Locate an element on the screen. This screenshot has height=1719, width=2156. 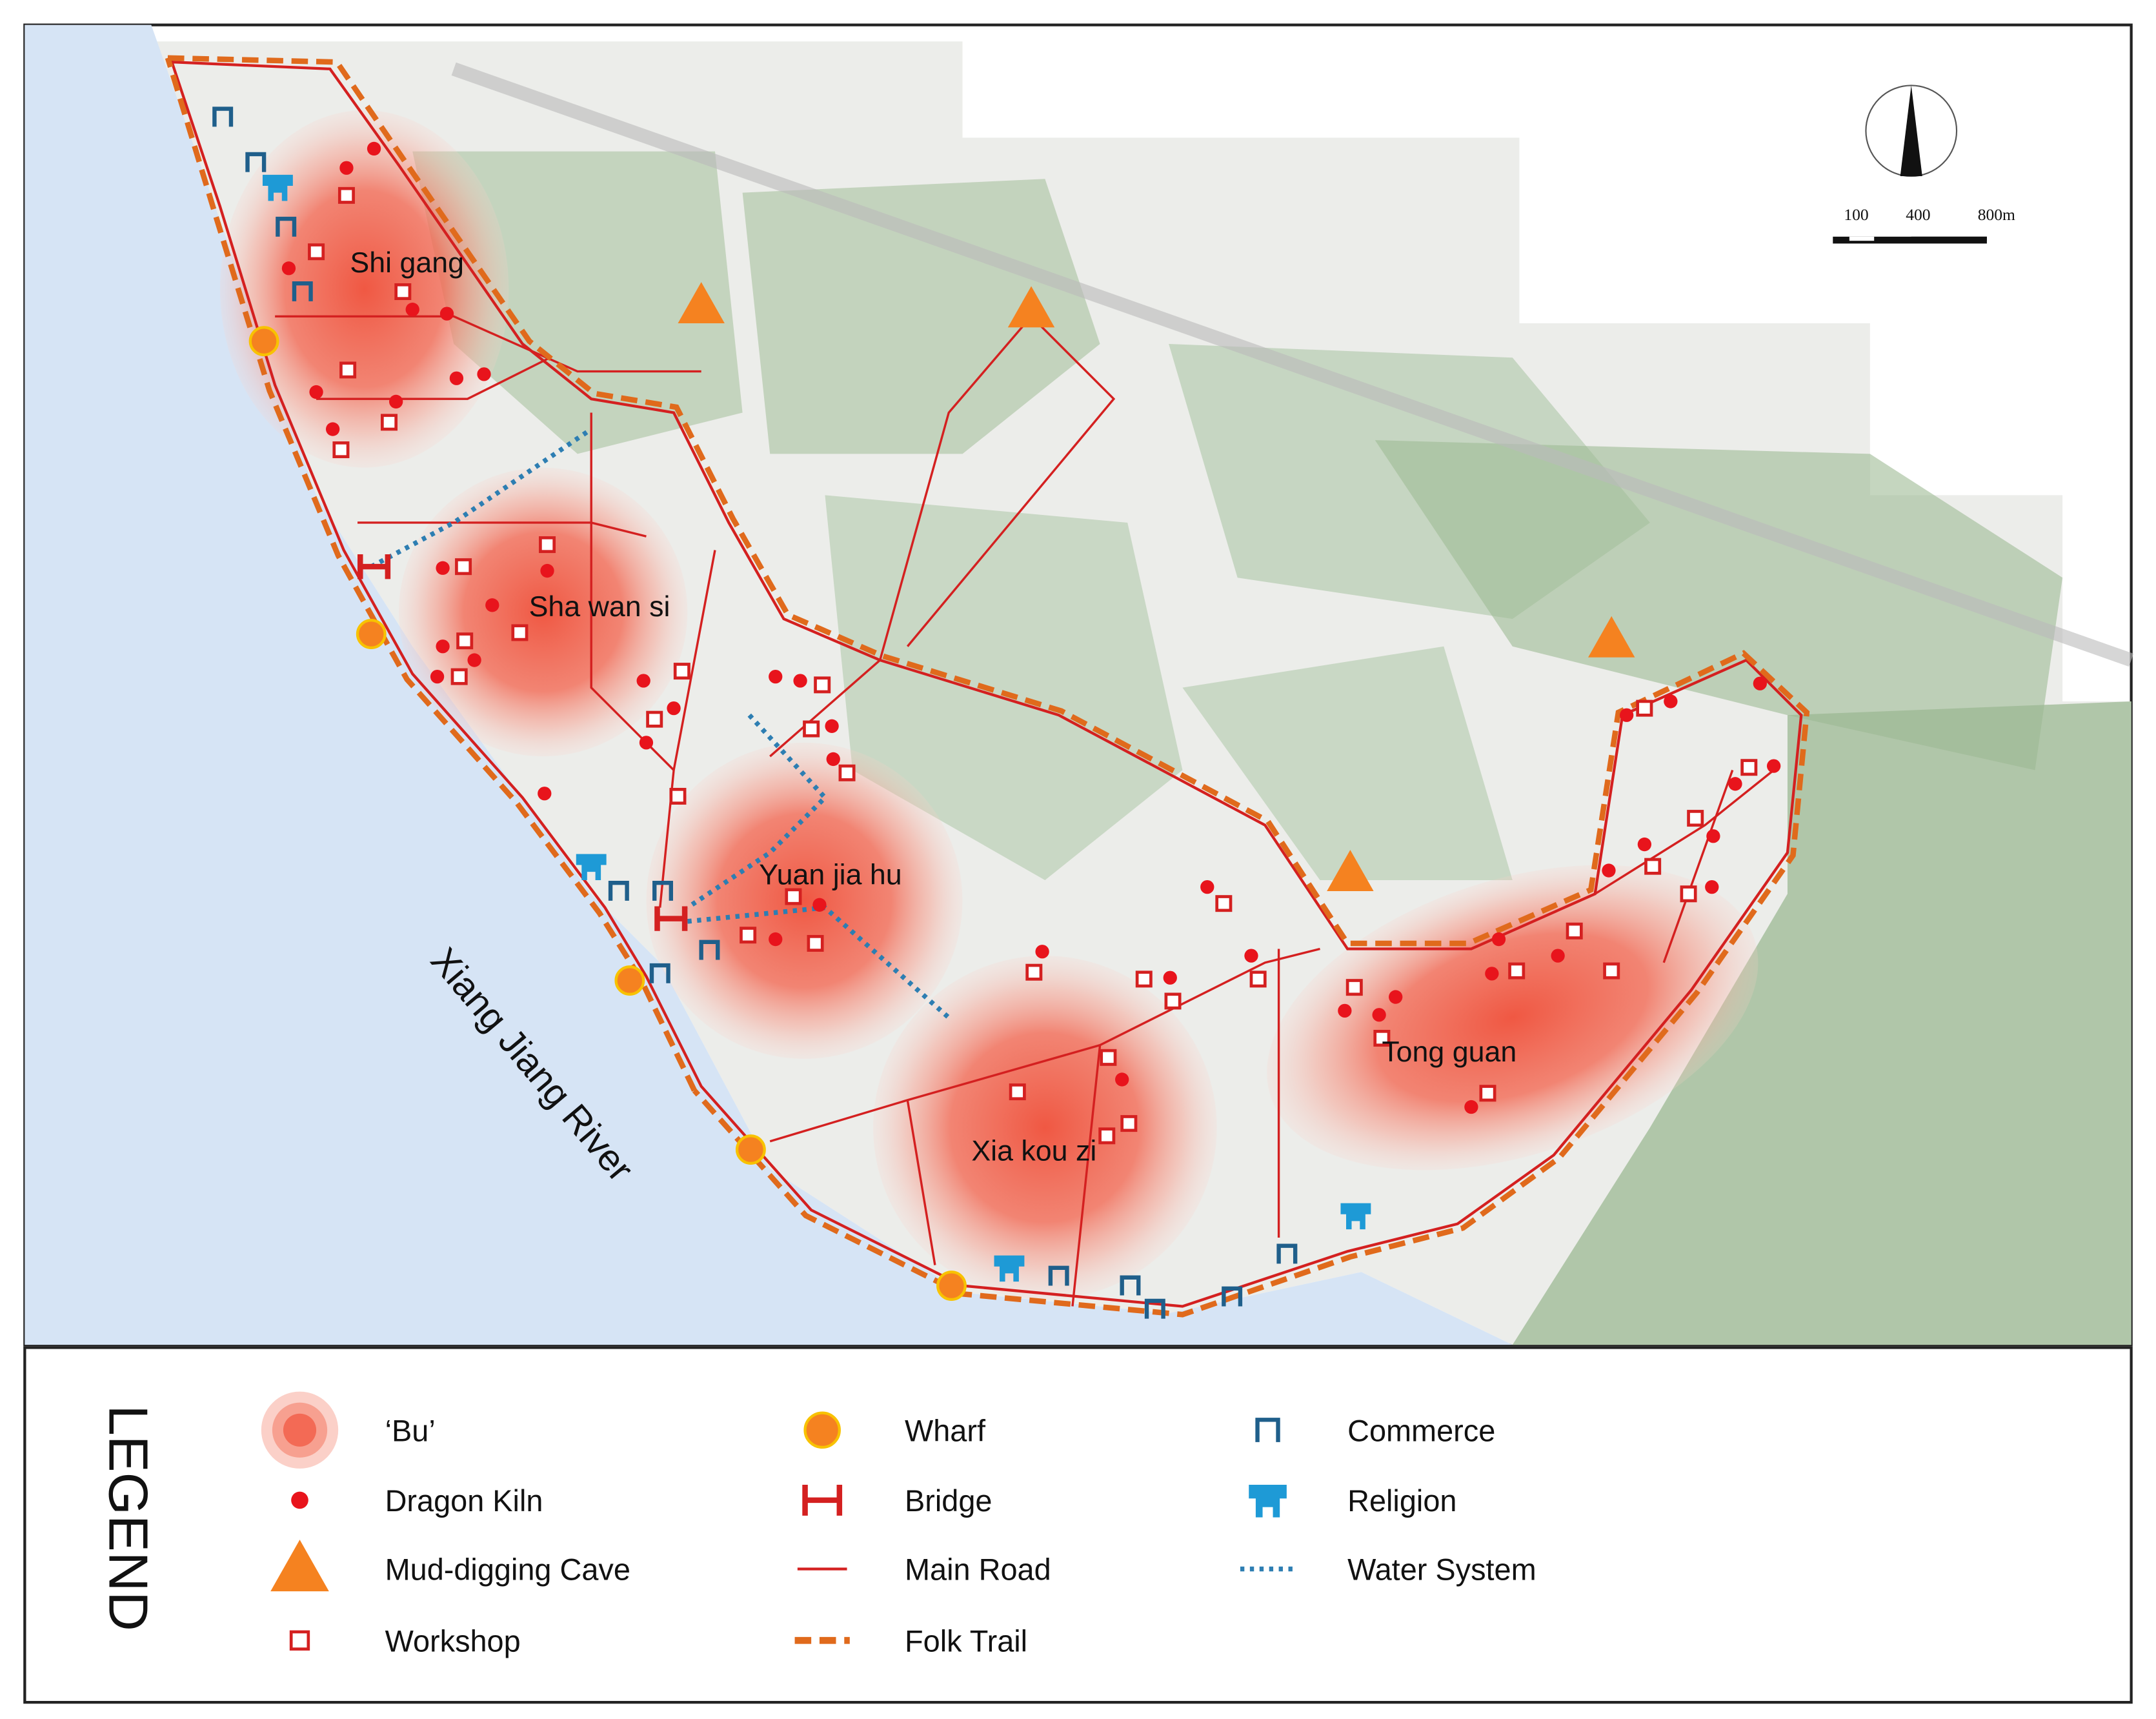
legend-label: Bridge is located at coordinates (948, 1501).